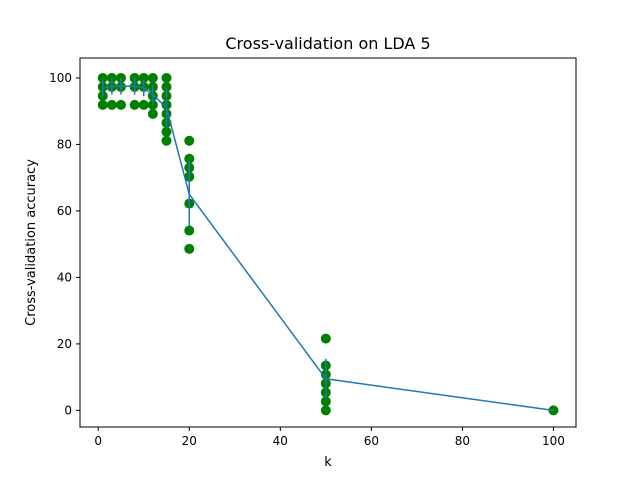 Image resolution: width=640 pixels, height=485 pixels. I want to click on x-tick-label: 60, so click(371, 441).